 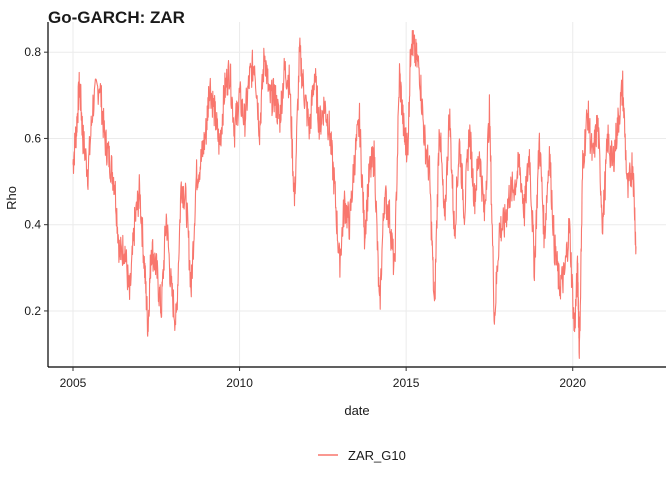 What do you see at coordinates (32, 225) in the screenshot?
I see `y-tick-label: 0.4` at bounding box center [32, 225].